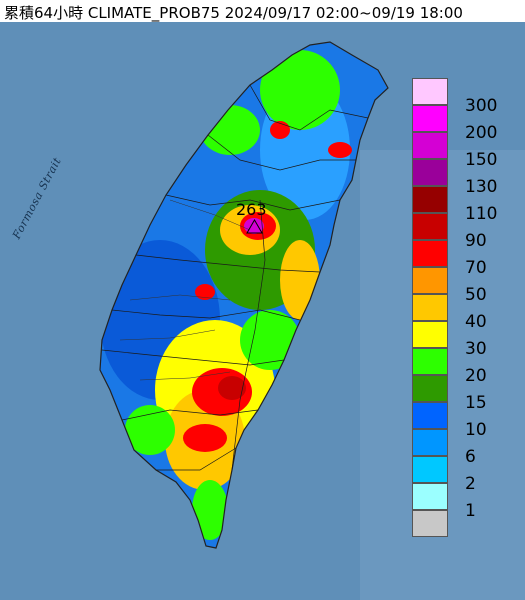 This screenshot has width=525, height=600. I want to click on legend-label: 50, so click(476, 295).